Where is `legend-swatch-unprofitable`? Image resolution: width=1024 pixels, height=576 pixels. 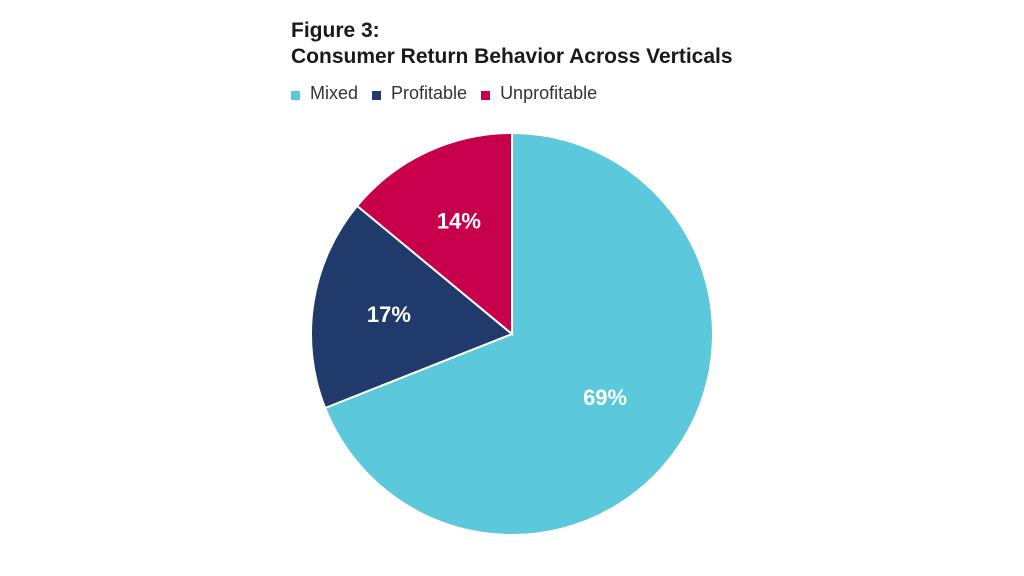
legend-swatch-unprofitable is located at coordinates (486, 95).